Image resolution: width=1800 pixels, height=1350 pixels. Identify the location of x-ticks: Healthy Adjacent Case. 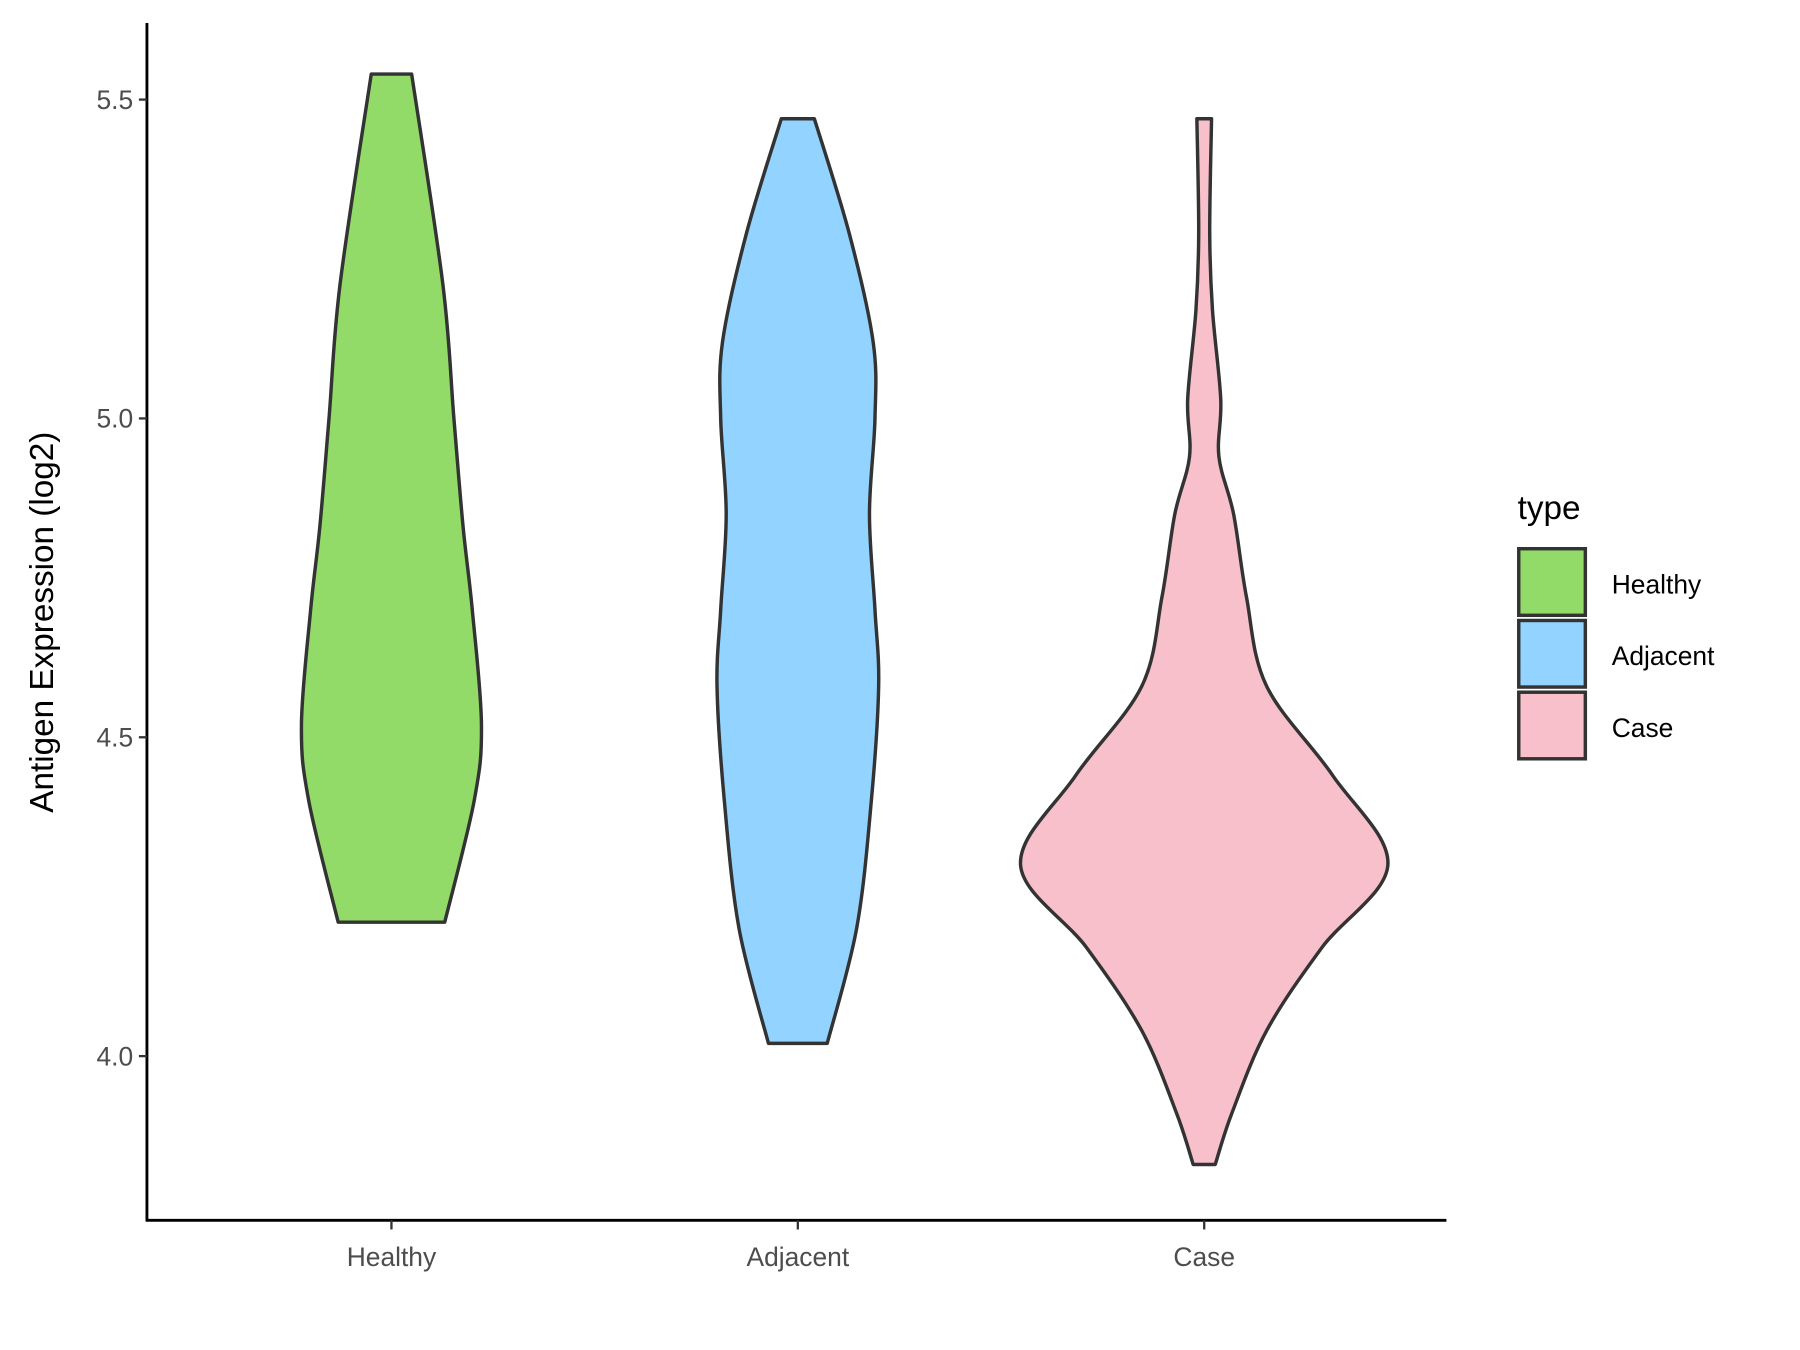
(791, 1246).